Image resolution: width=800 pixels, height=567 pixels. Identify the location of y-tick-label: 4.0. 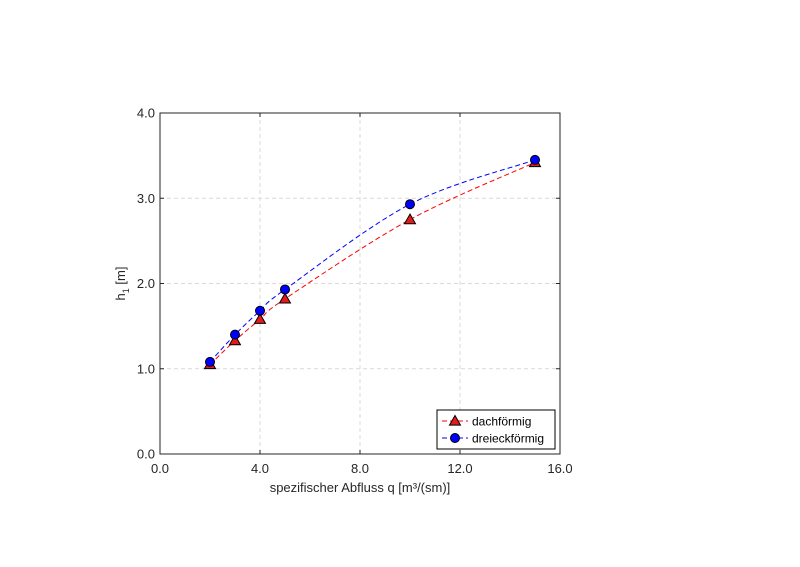
(146, 113).